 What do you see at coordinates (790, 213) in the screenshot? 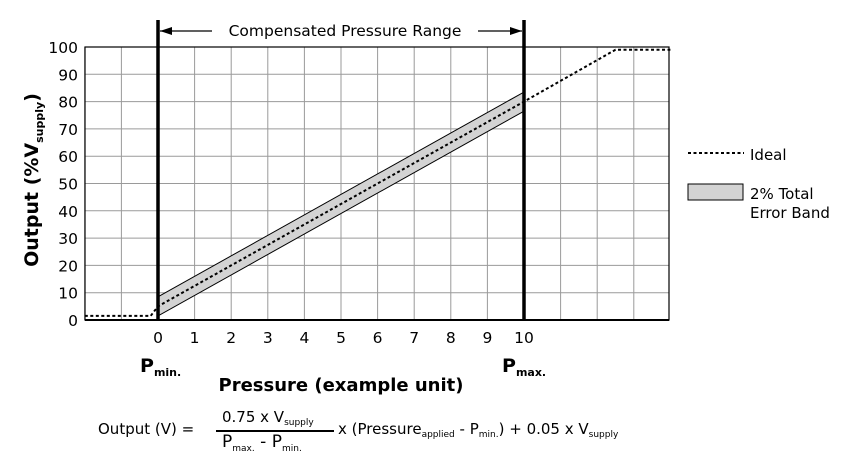
I see `legend-band-label-line2: Error Band` at bounding box center [790, 213].